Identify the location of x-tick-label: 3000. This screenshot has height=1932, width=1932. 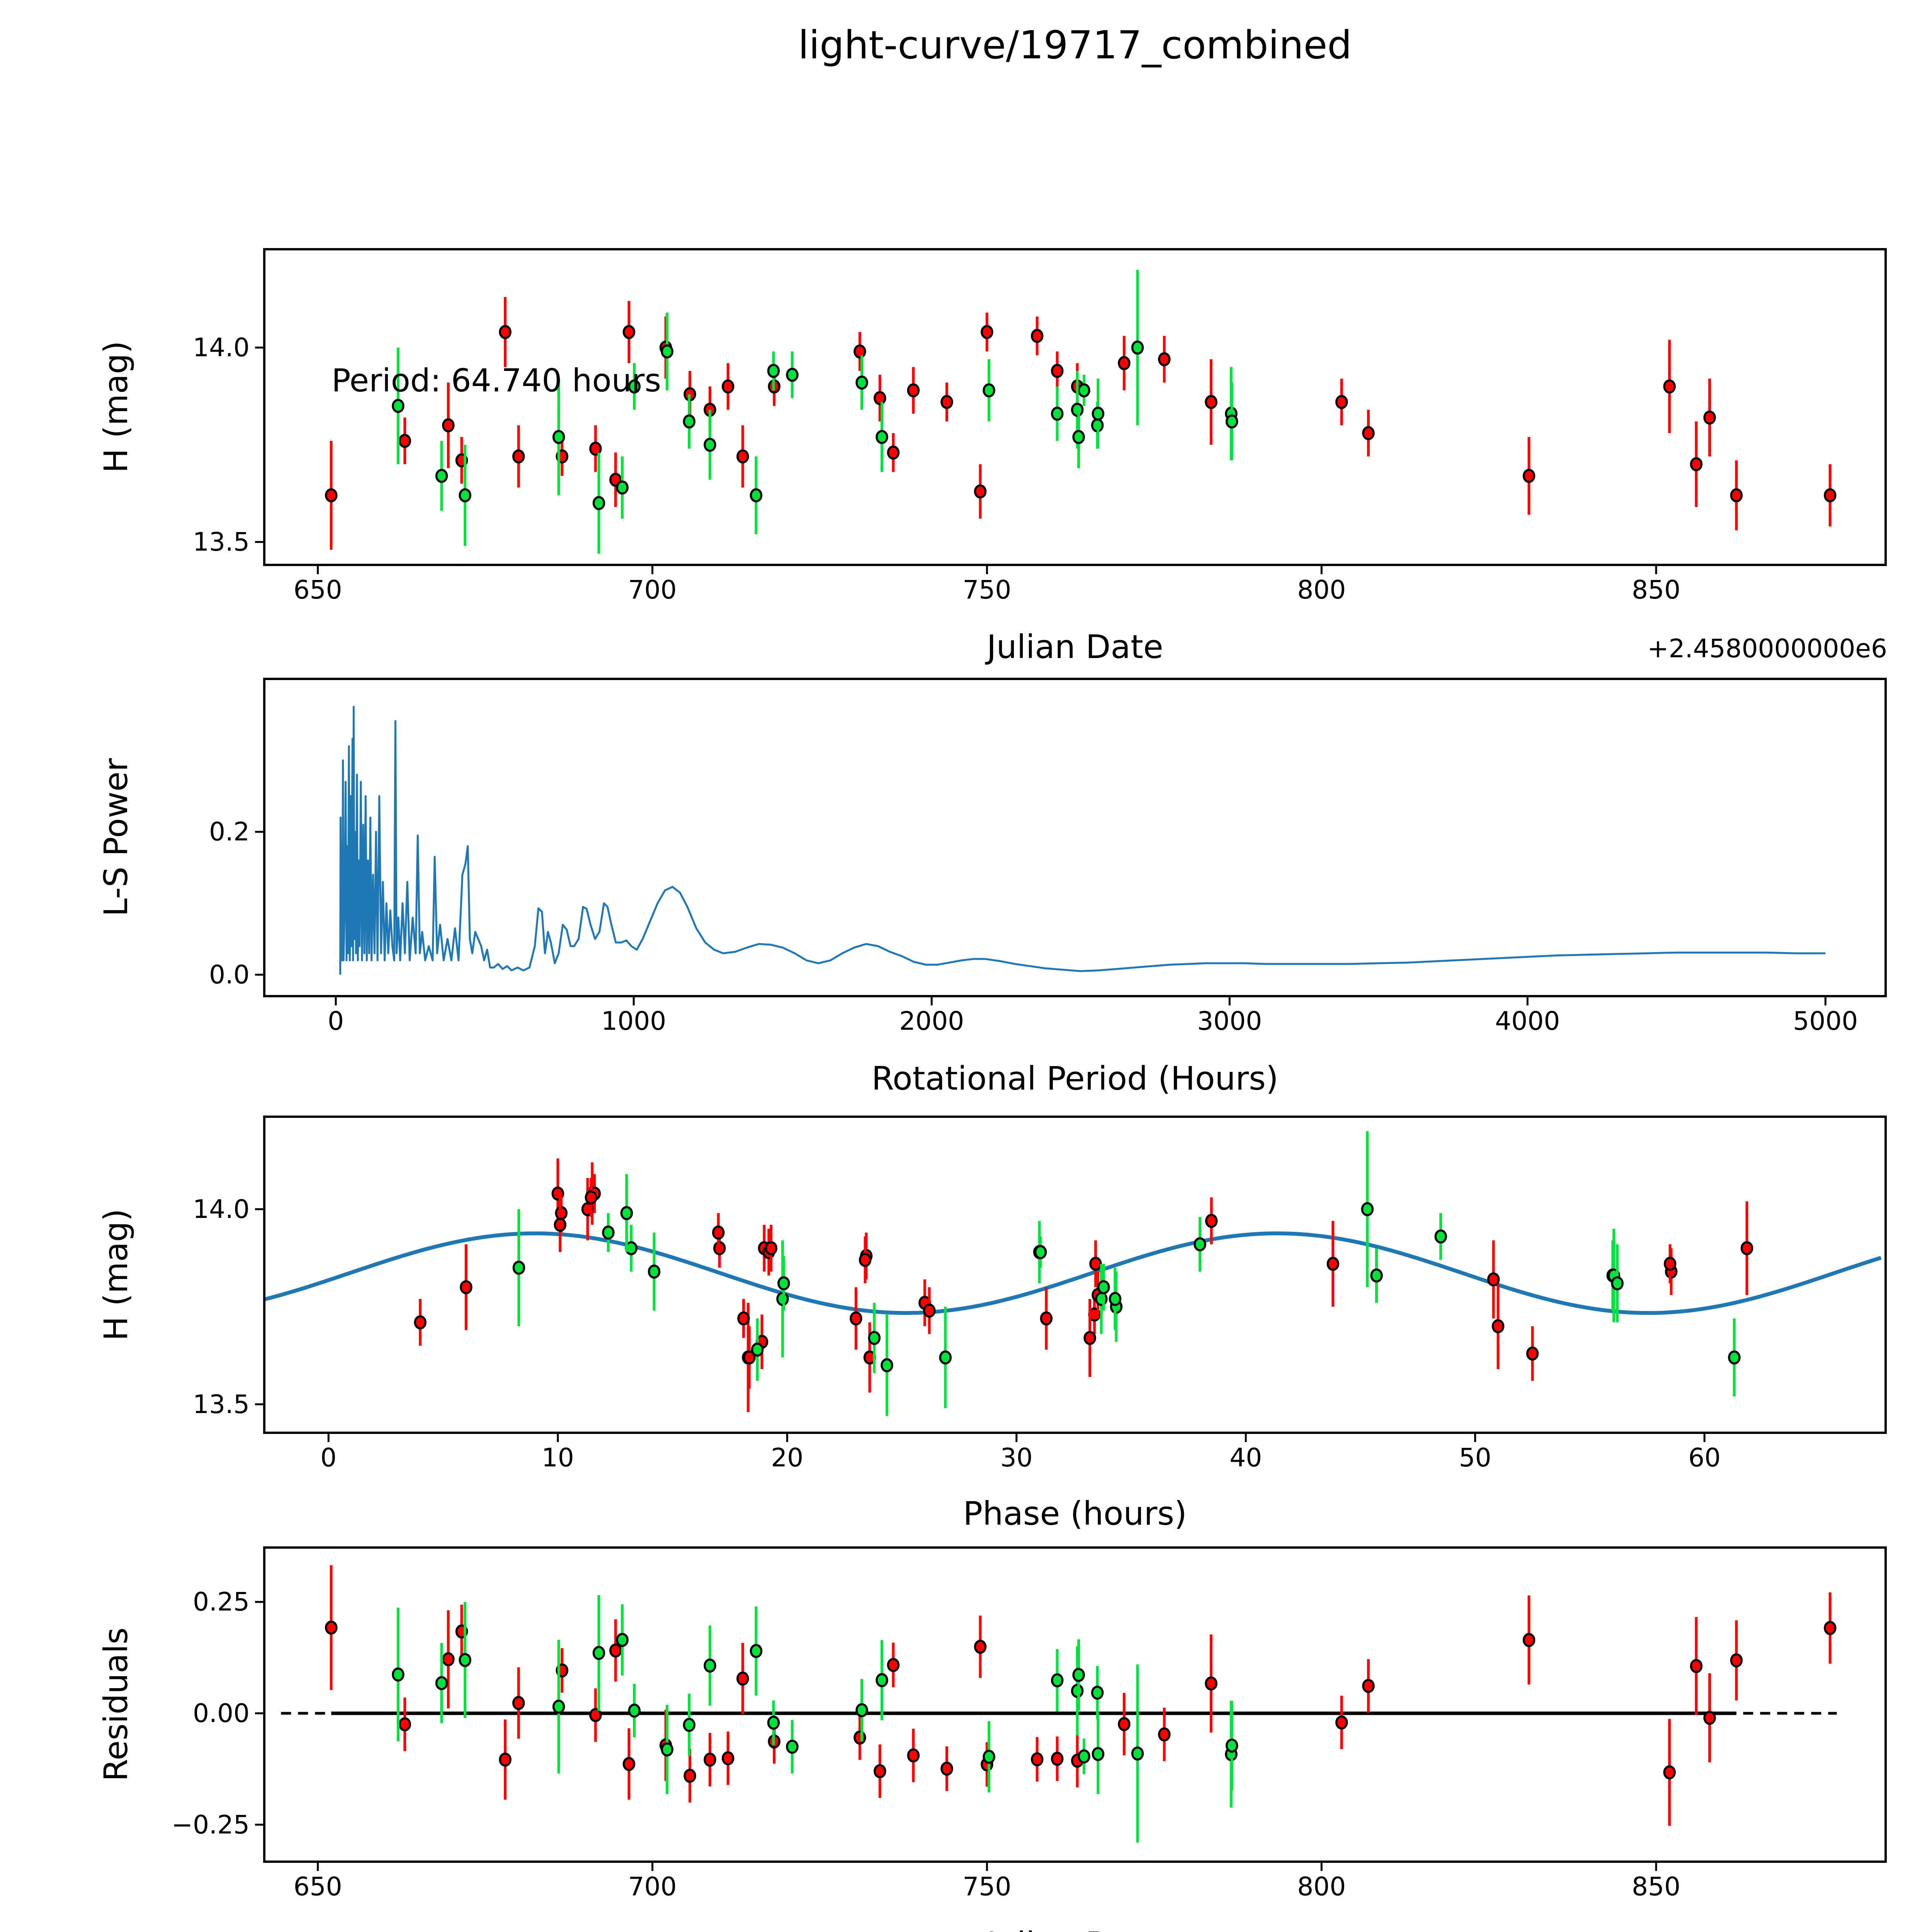
(1229, 1021).